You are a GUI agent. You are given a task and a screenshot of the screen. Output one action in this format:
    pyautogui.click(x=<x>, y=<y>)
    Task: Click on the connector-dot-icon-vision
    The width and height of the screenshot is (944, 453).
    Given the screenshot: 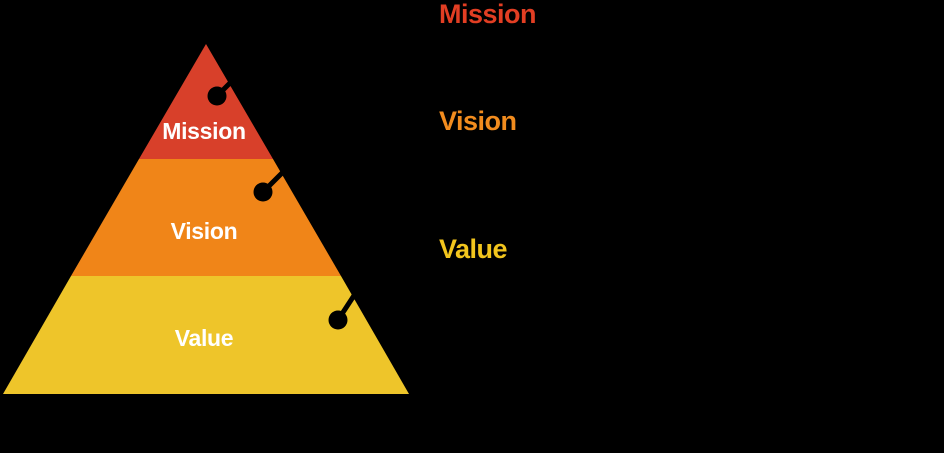 What is the action you would take?
    pyautogui.click(x=263, y=192)
    